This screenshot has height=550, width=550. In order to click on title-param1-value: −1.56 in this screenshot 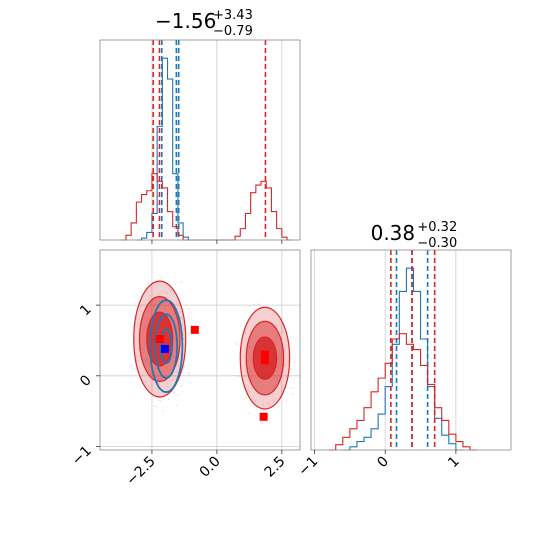, I will do `click(185, 21)`.